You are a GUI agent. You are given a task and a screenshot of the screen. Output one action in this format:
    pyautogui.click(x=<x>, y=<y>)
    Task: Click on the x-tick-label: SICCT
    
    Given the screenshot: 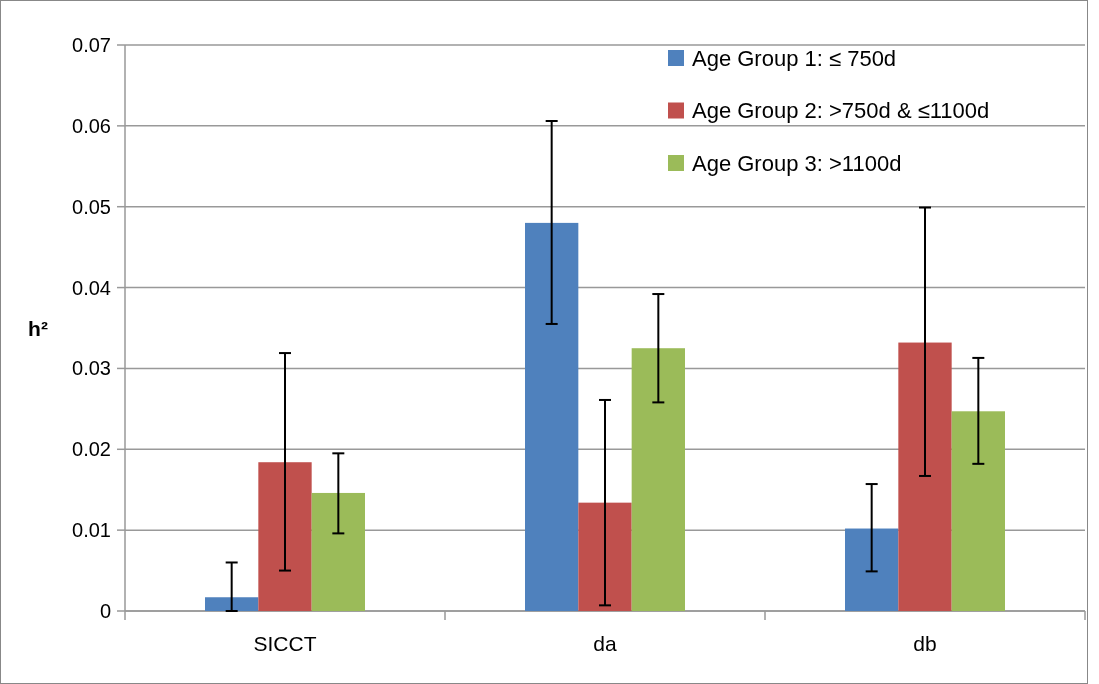 What is the action you would take?
    pyautogui.click(x=285, y=643)
    